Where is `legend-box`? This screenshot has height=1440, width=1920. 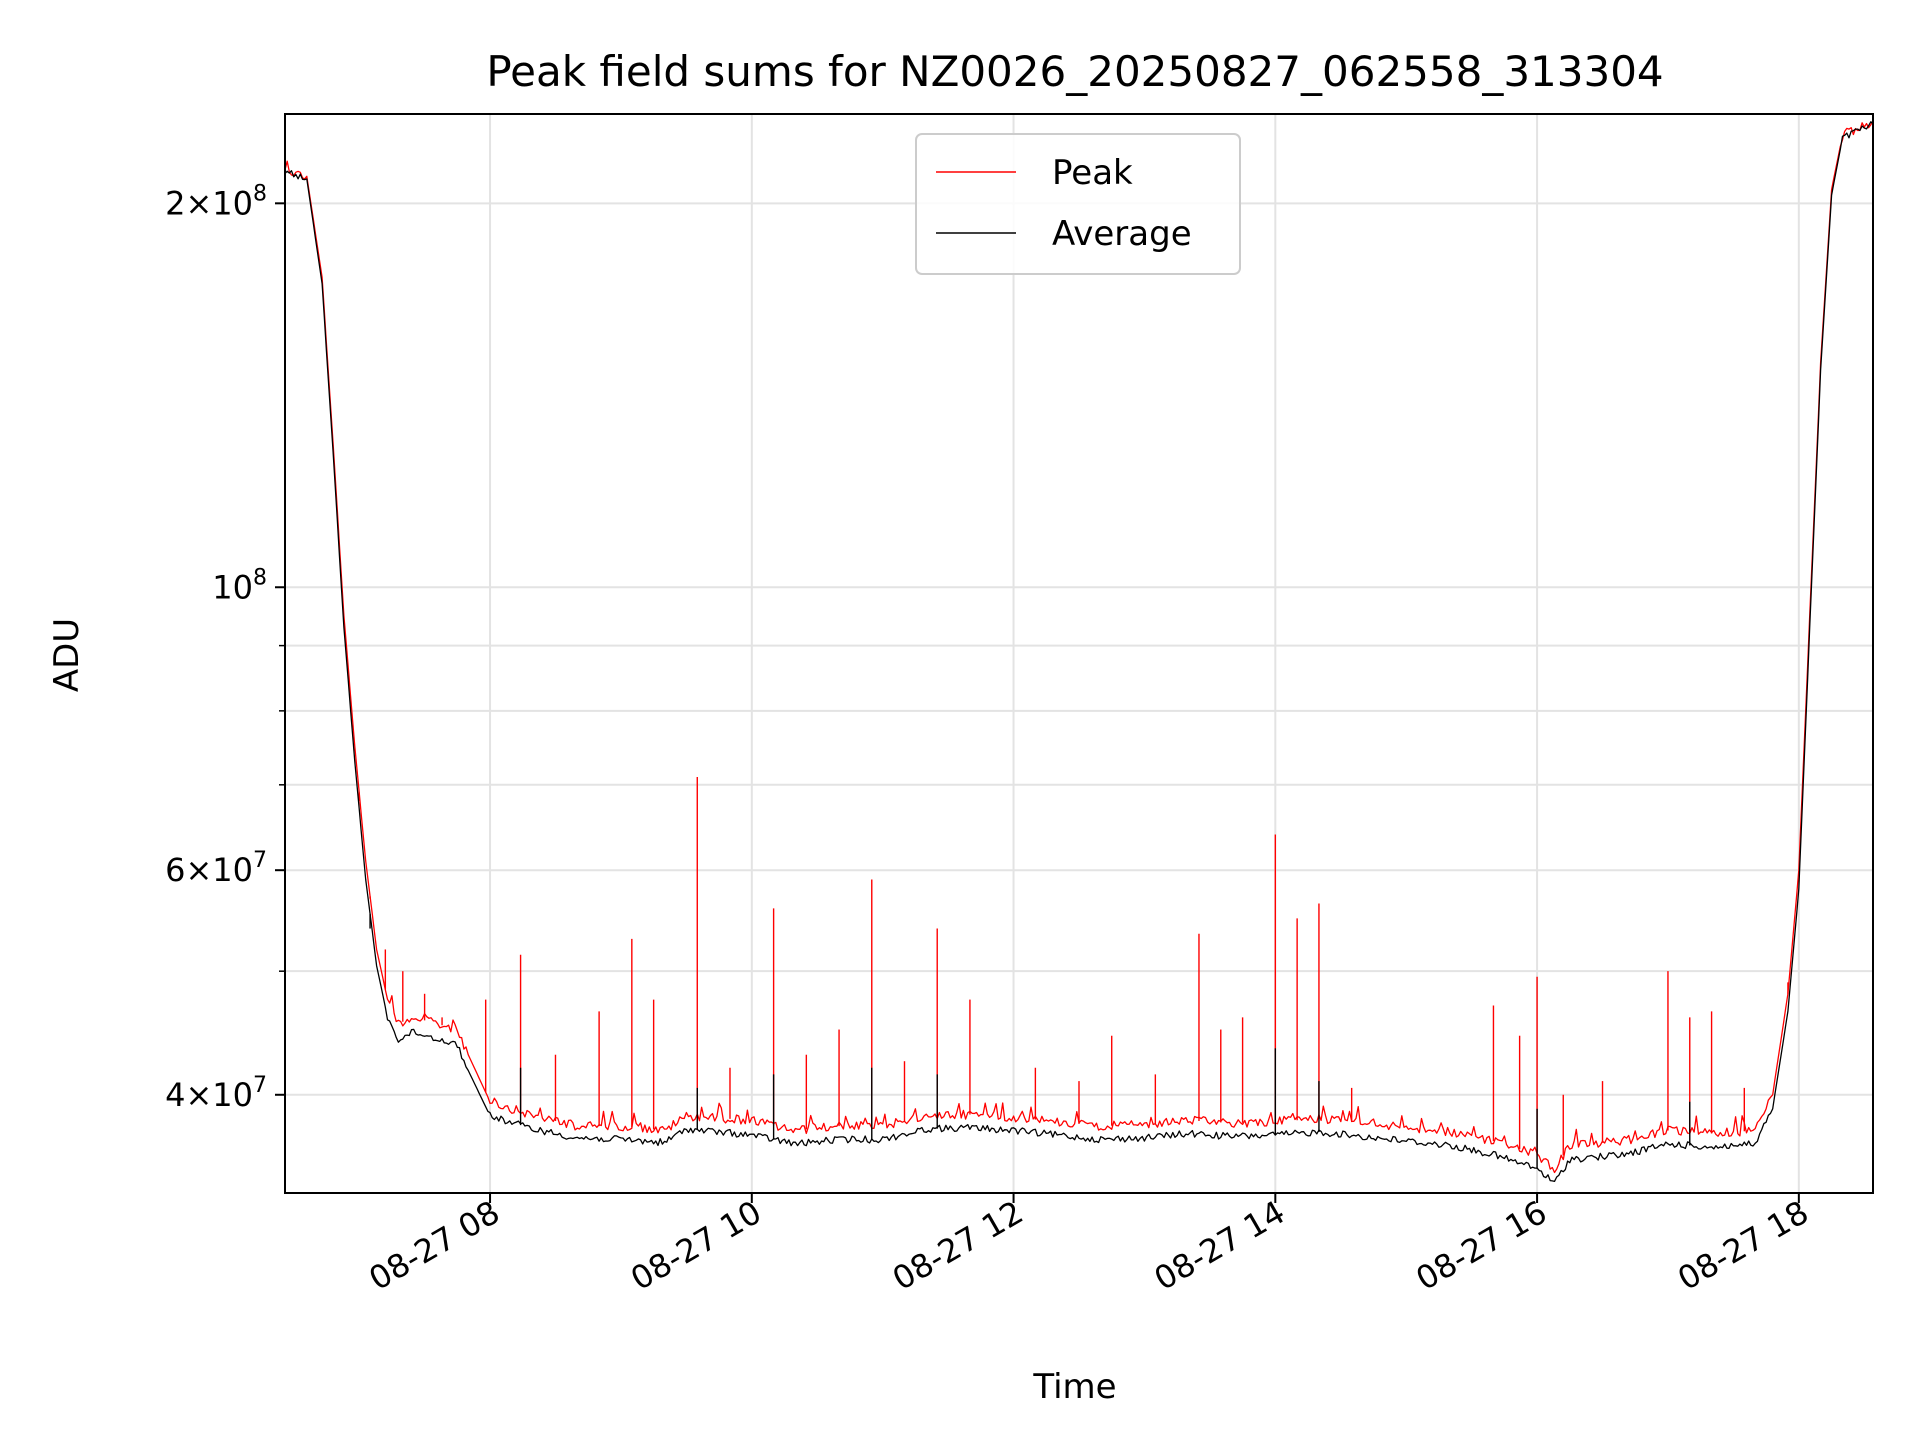 legend-box is located at coordinates (1078, 204).